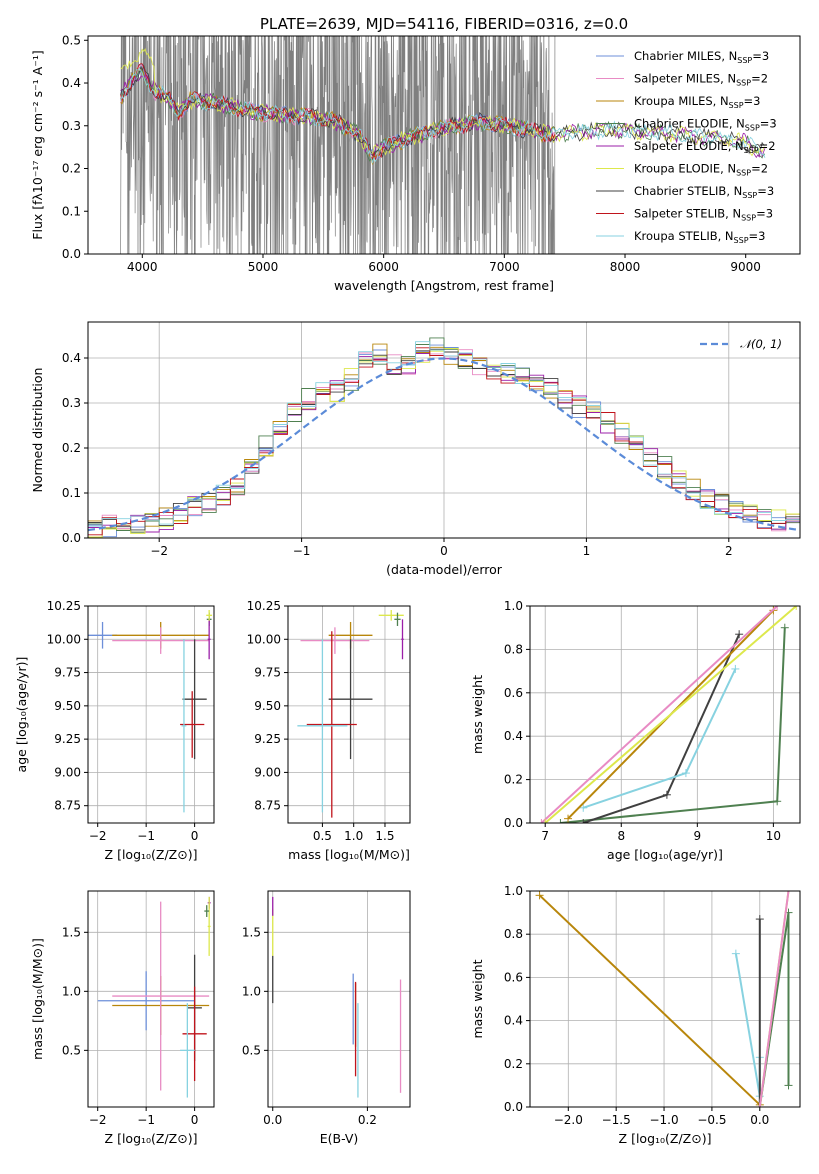 The height and width of the screenshot is (1174, 819). Describe the element at coordinates (711, 1120) in the screenshot. I see `x-tick-label: −0.5` at that location.